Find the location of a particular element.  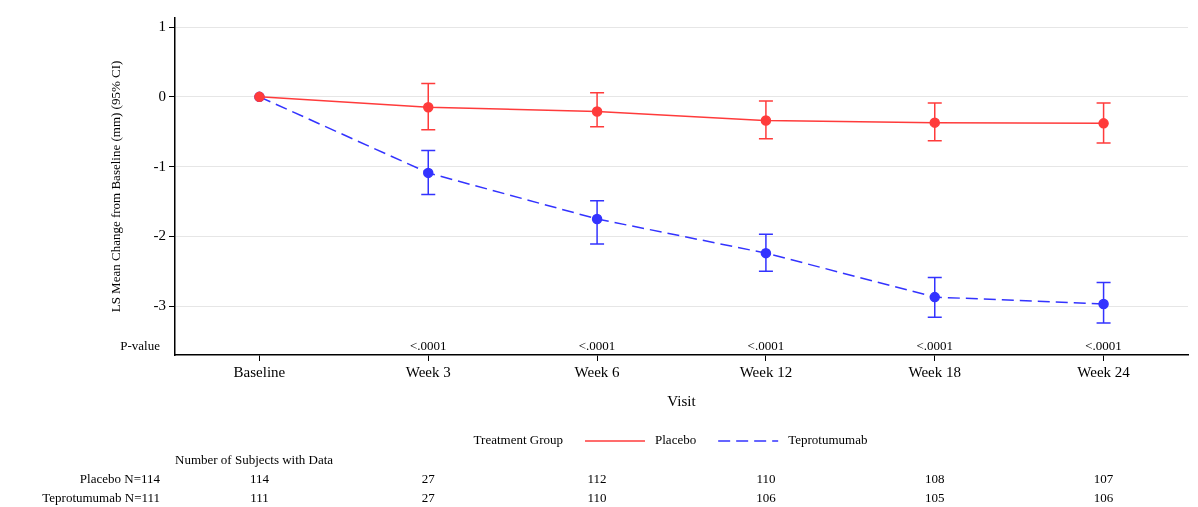

legend-label: Placebo is located at coordinates (676, 440).